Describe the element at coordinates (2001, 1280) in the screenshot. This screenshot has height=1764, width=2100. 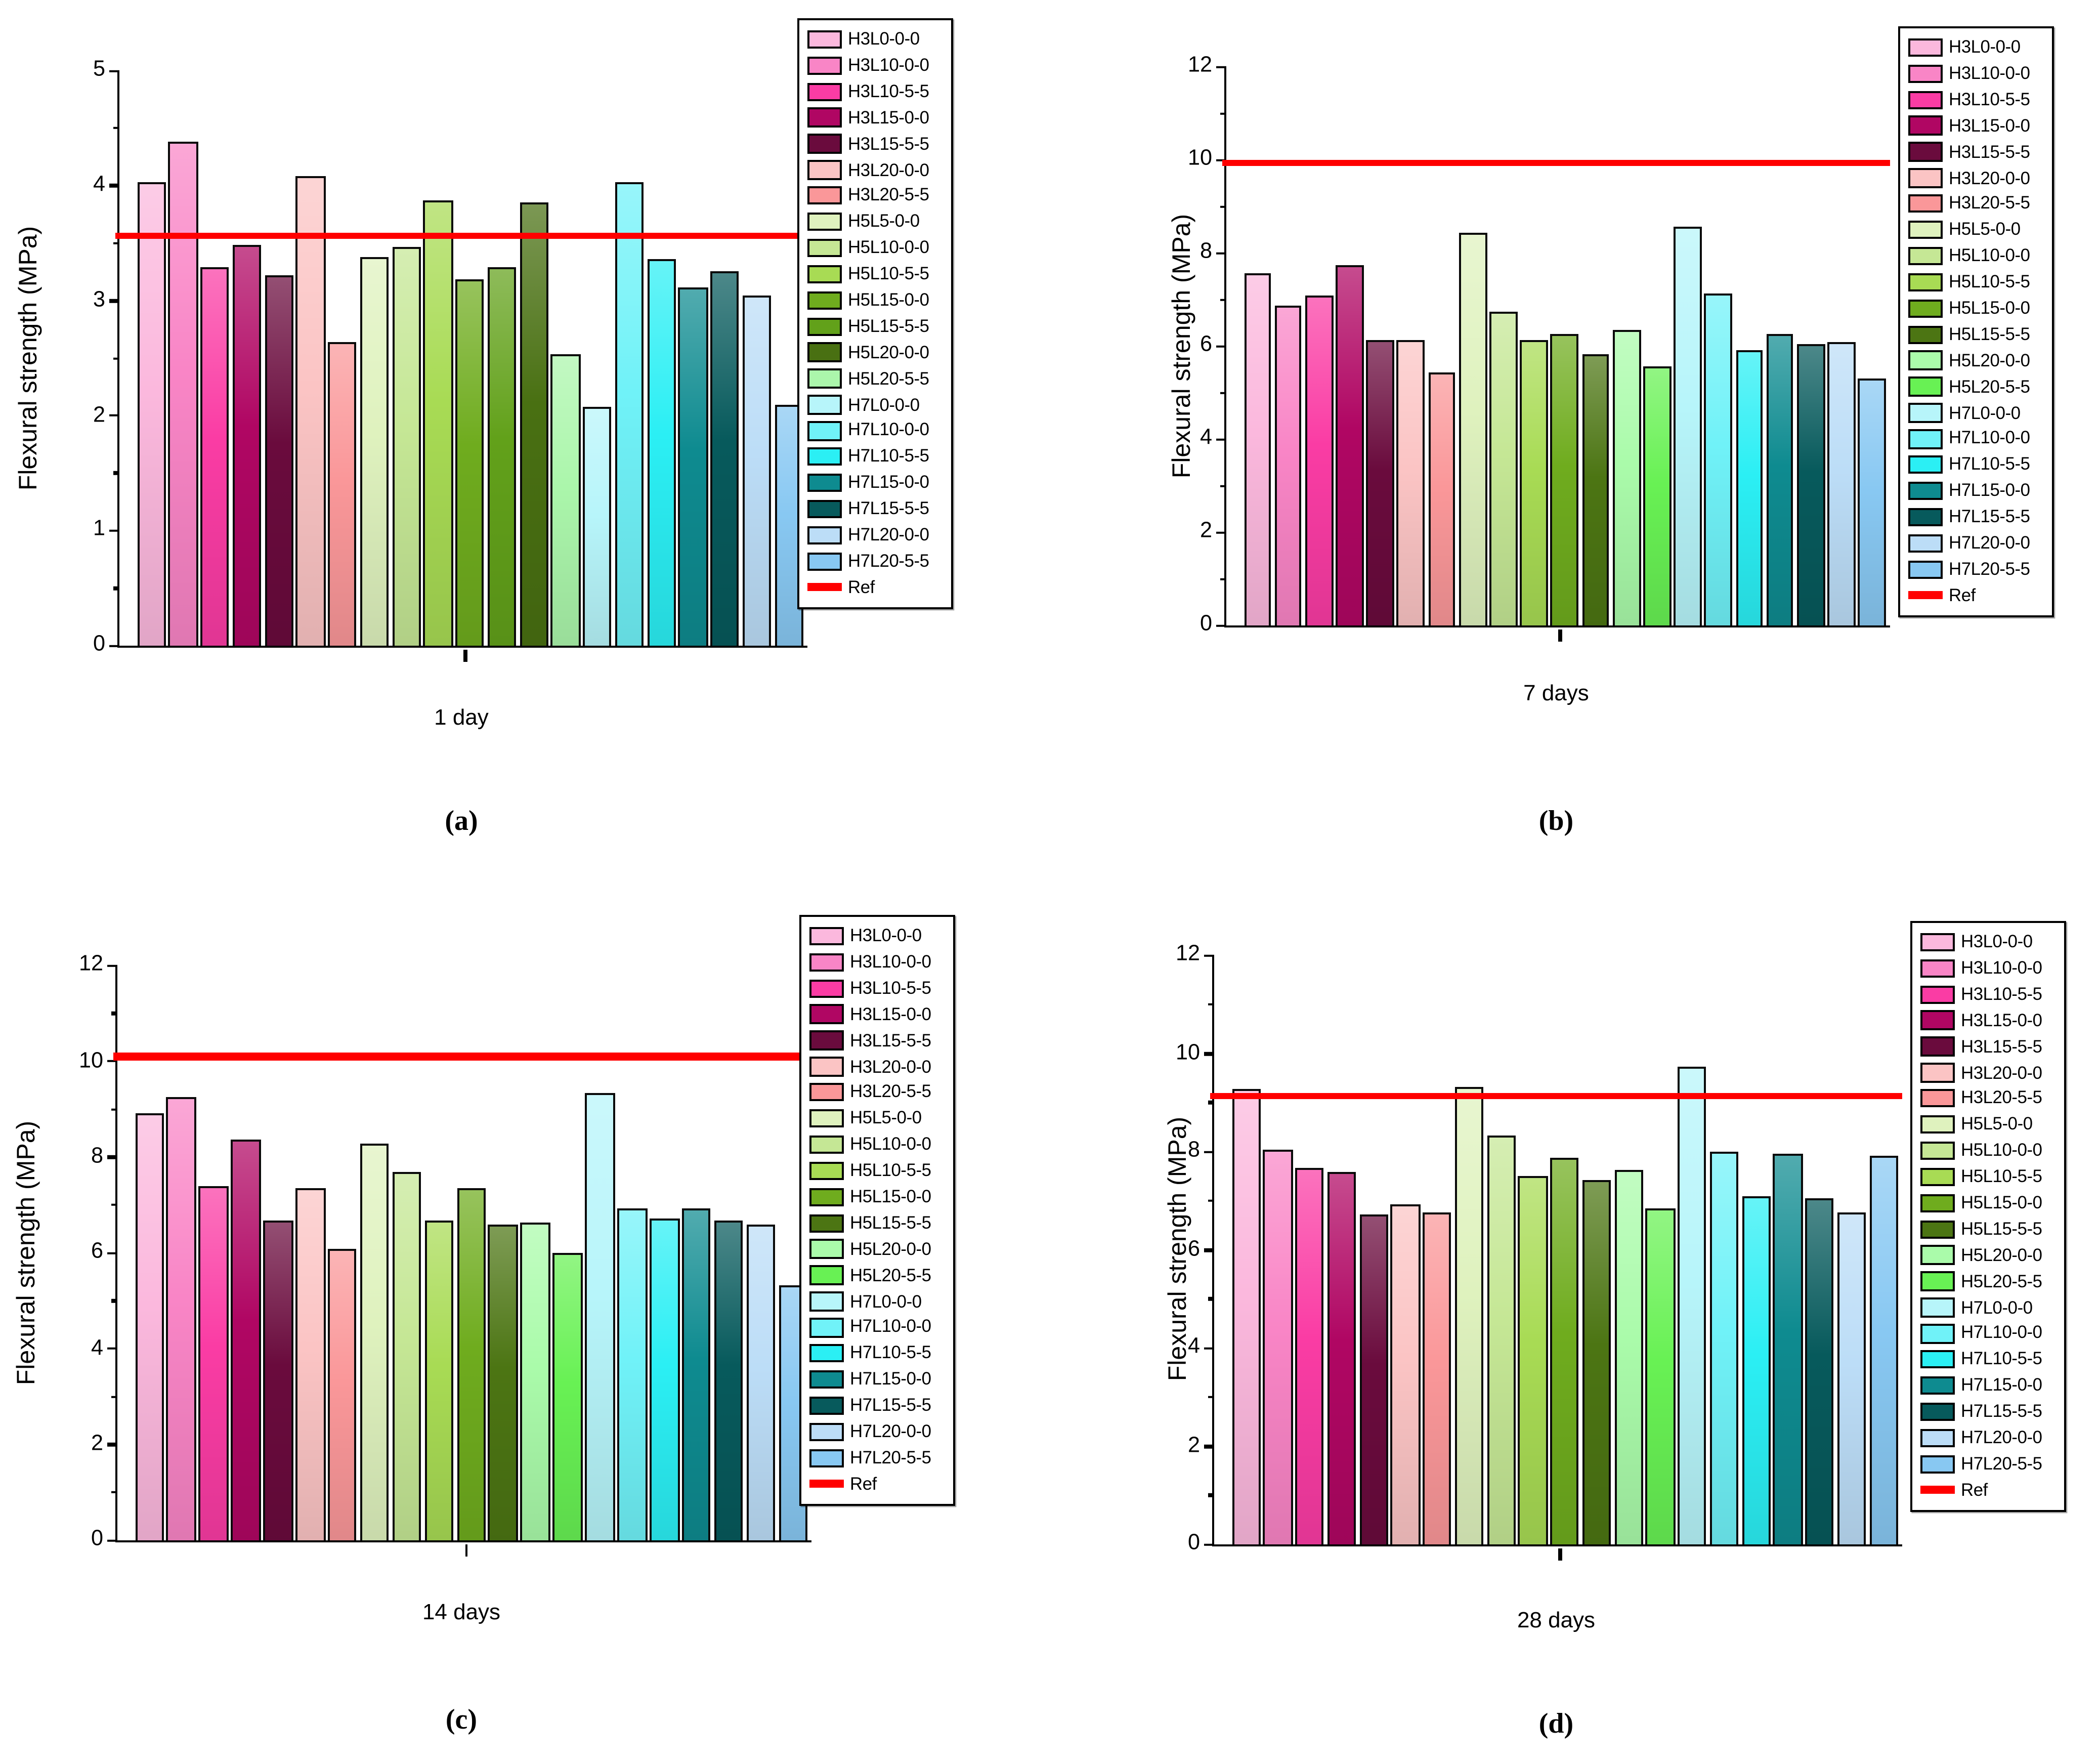
I see `legend-label: H5L20-5-5` at that location.